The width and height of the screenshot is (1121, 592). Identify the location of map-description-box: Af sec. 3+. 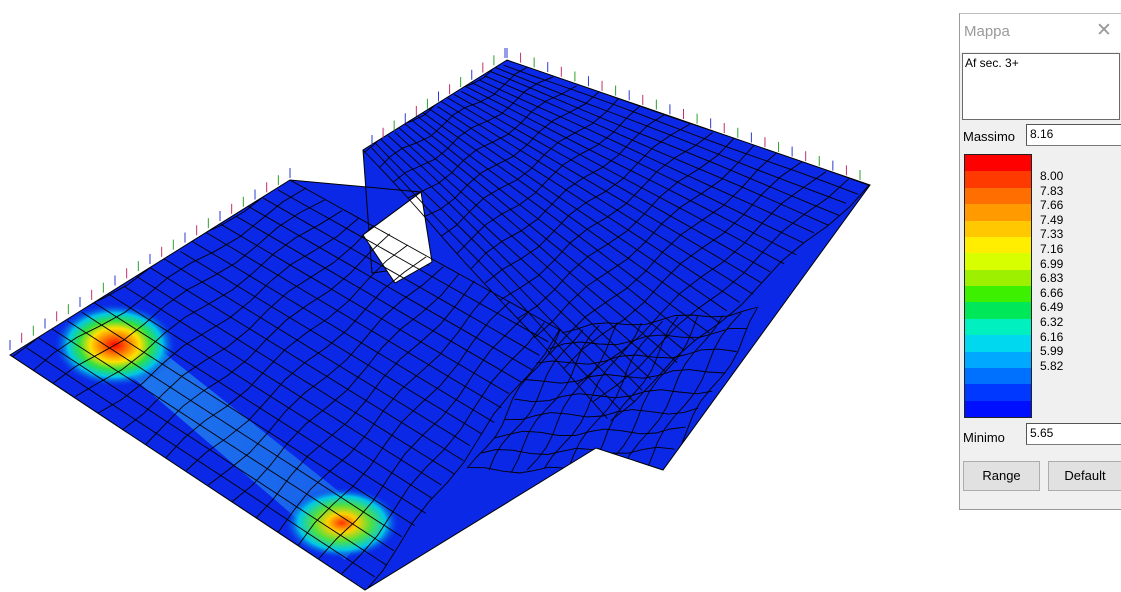
(1041, 86).